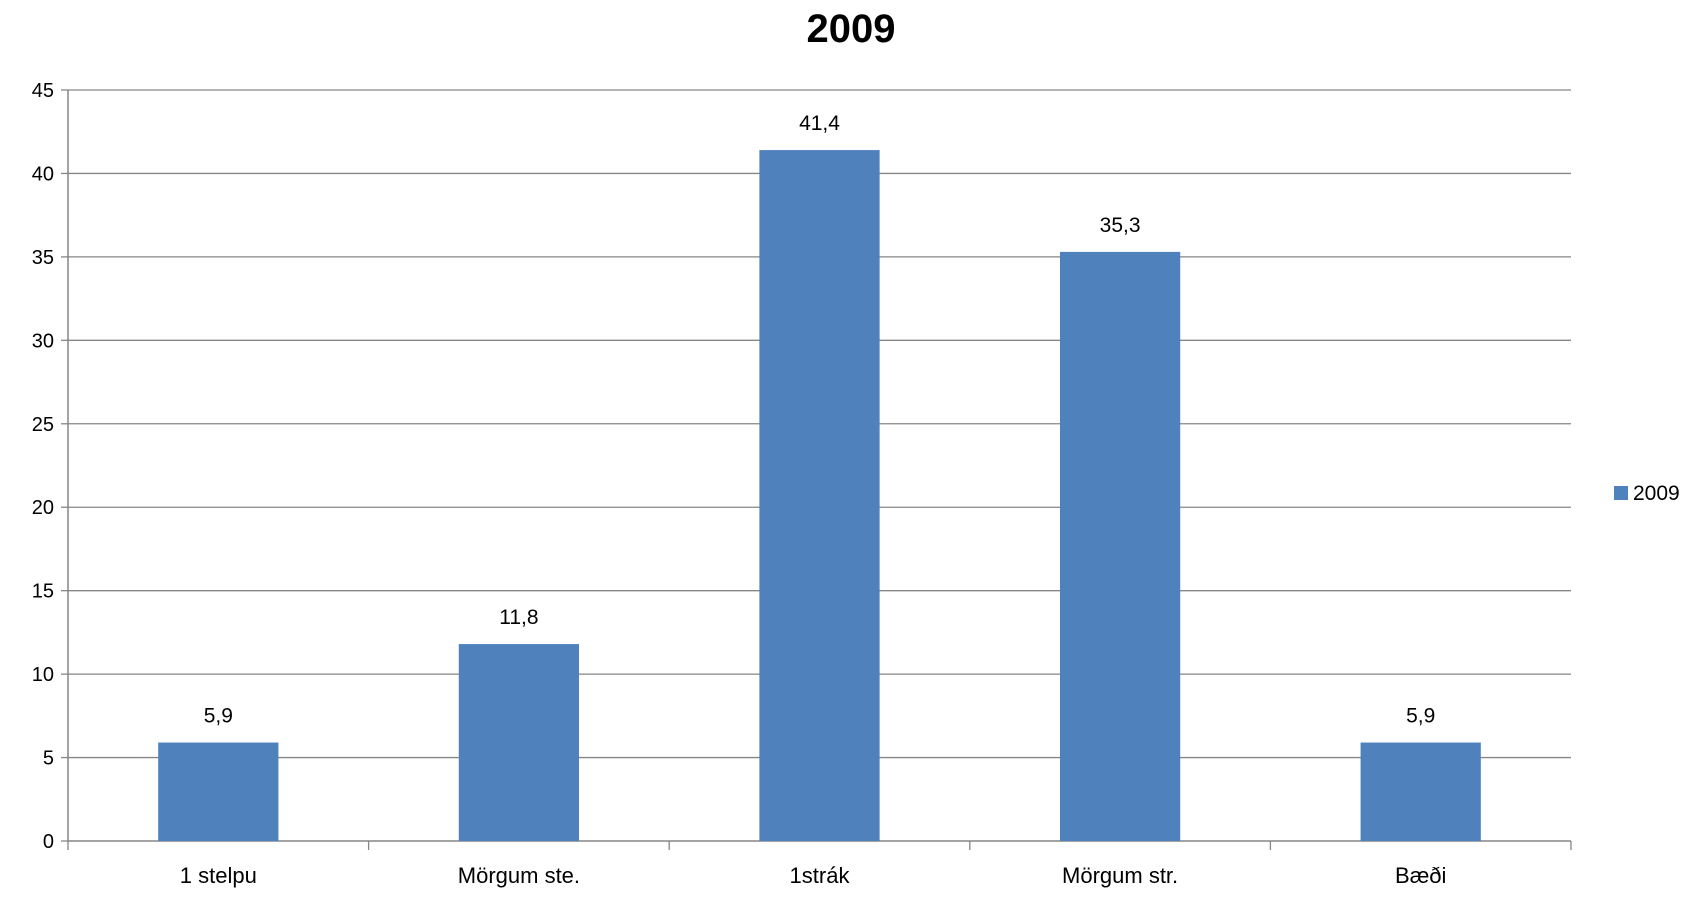 Image resolution: width=1699 pixels, height=898 pixels. Describe the element at coordinates (1621, 493) in the screenshot. I see `legend-swatch` at that location.